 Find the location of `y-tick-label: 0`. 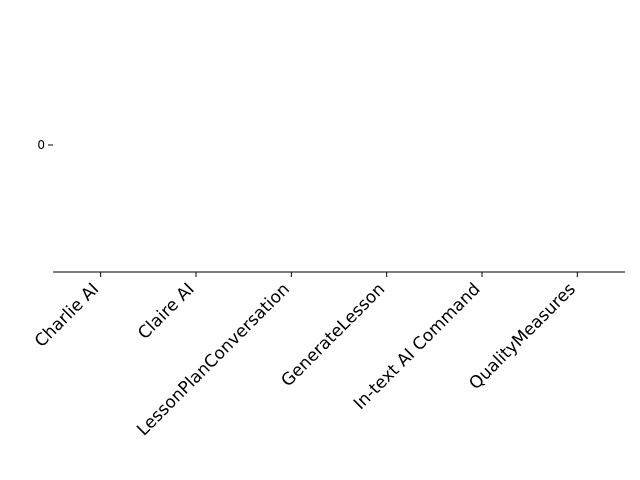

y-tick-label: 0 is located at coordinates (41, 145).